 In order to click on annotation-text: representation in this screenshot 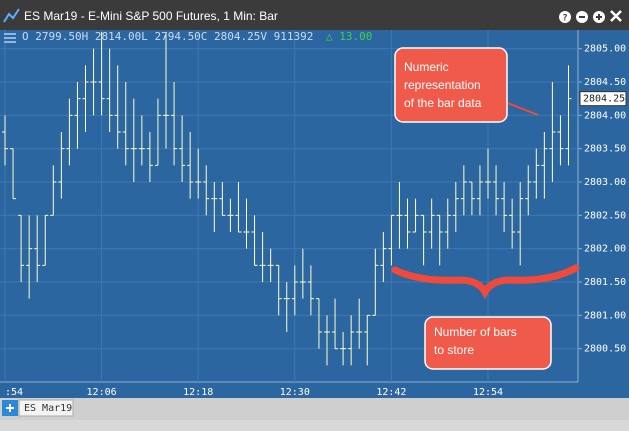, I will do `click(442, 85)`.